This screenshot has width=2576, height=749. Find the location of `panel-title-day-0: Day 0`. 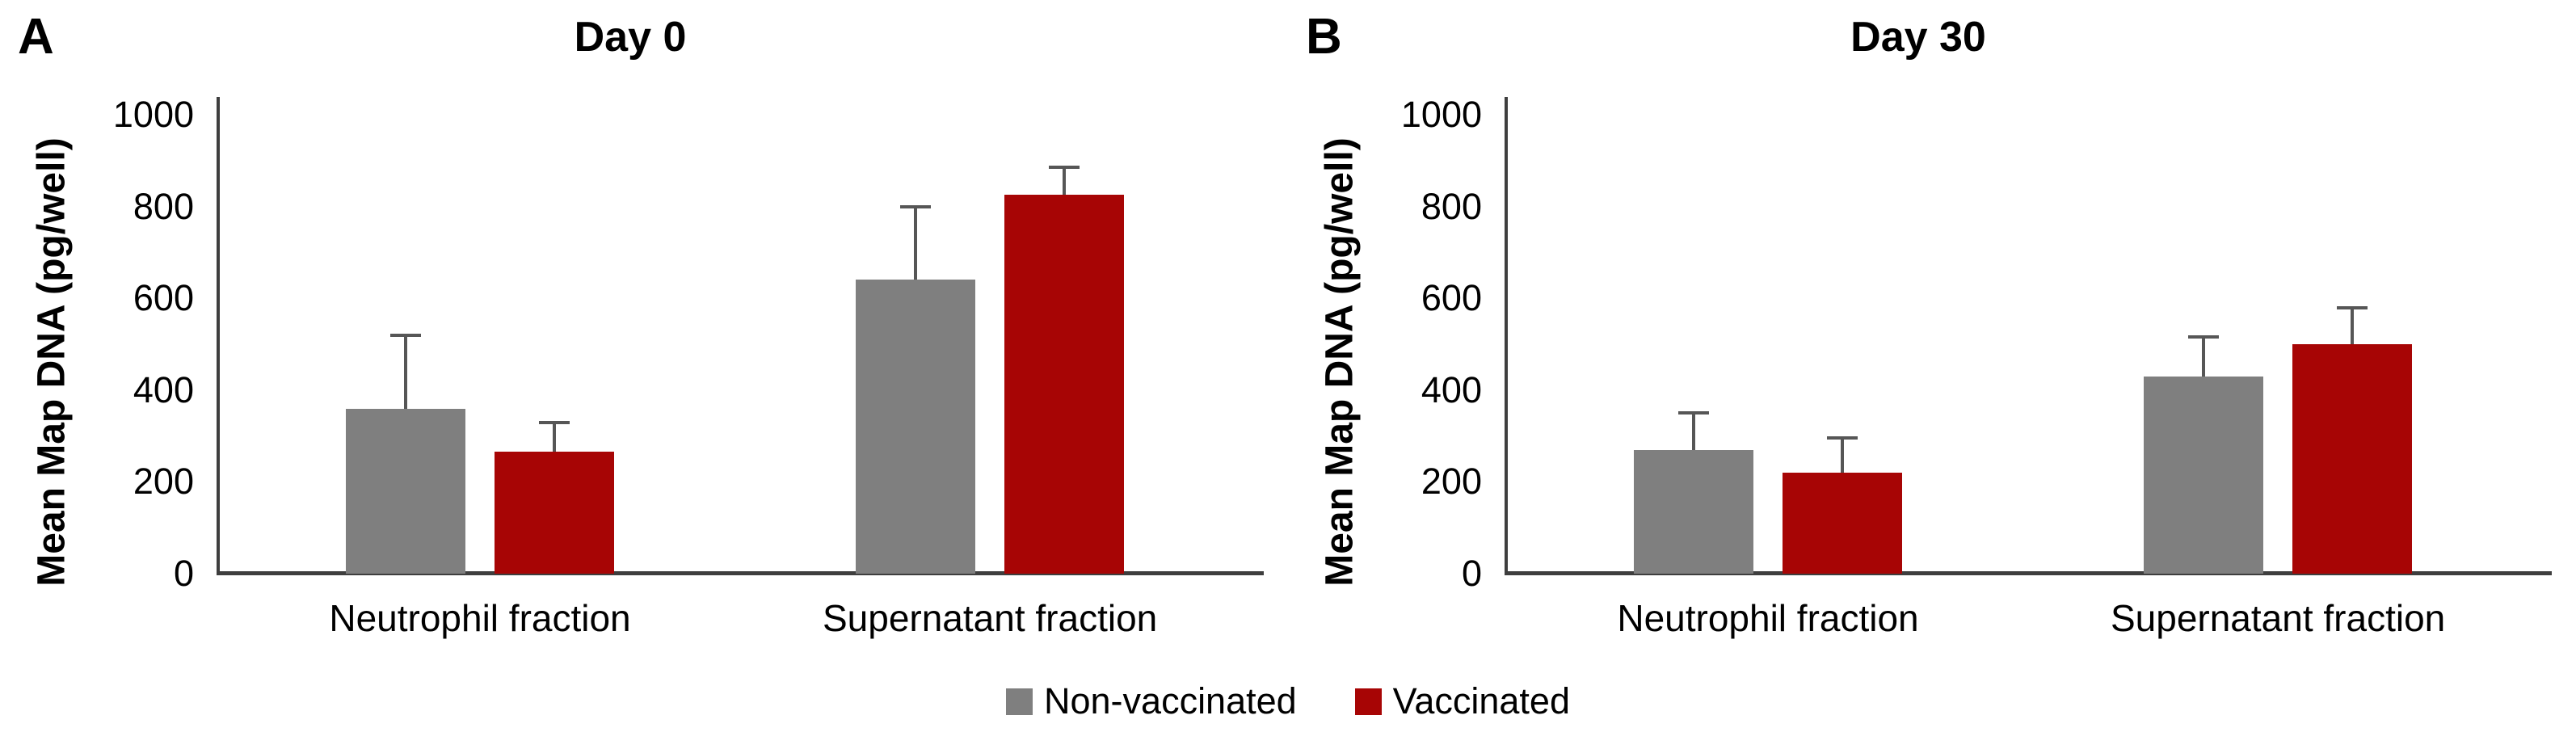

panel-title-day-0: Day 0 is located at coordinates (630, 37).